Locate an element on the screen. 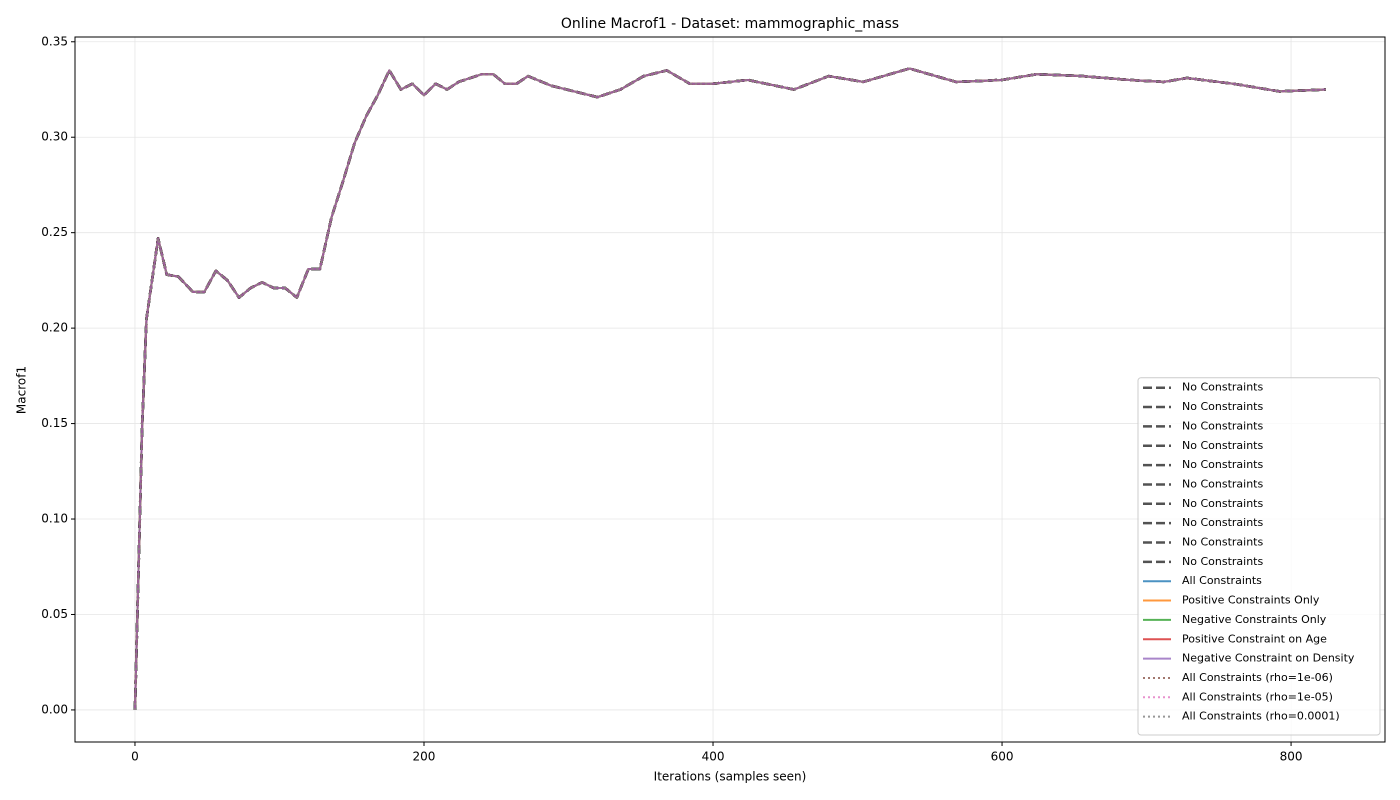 The width and height of the screenshot is (1400, 800). x-tick-label: 600 is located at coordinates (1002, 757).